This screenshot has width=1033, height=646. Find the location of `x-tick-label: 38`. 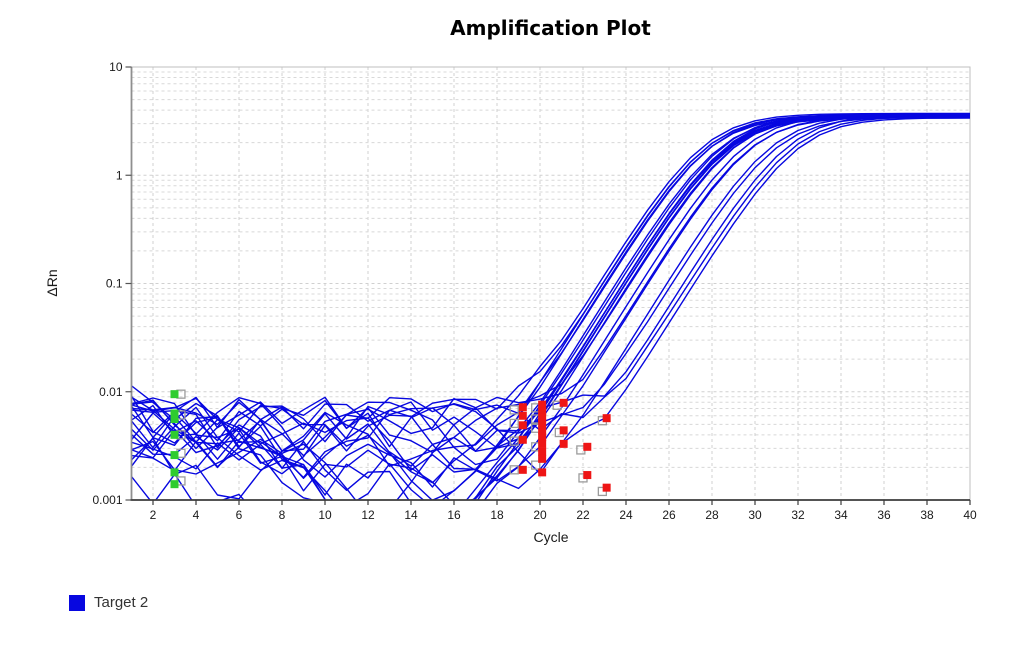

x-tick-label: 38 is located at coordinates (927, 515).